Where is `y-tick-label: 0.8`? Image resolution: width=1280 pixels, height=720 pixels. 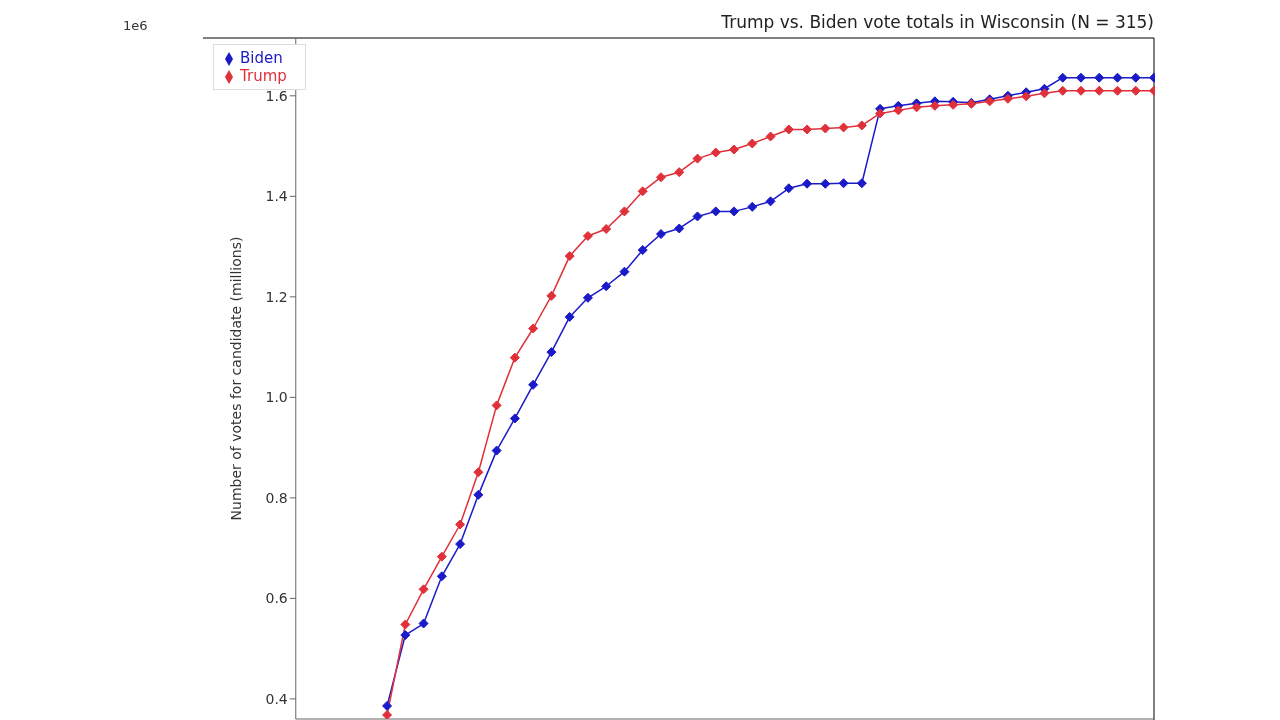
y-tick-label: 0.8 is located at coordinates (276, 497).